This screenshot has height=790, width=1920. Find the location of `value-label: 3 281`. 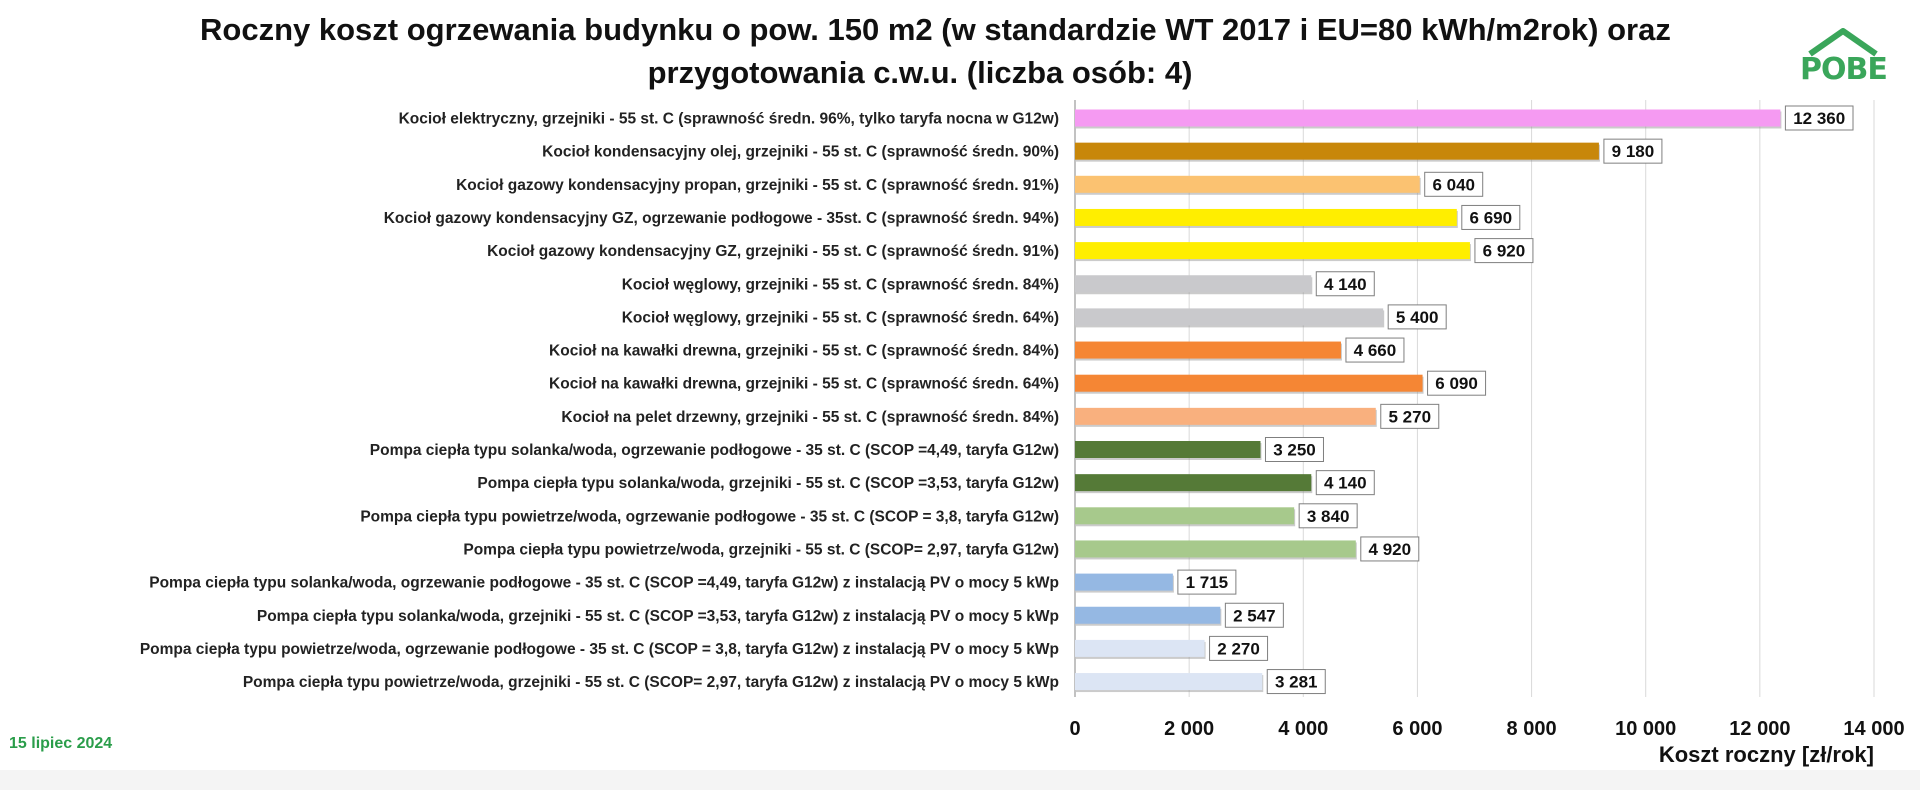

value-label: 3 281 is located at coordinates (1296, 682).